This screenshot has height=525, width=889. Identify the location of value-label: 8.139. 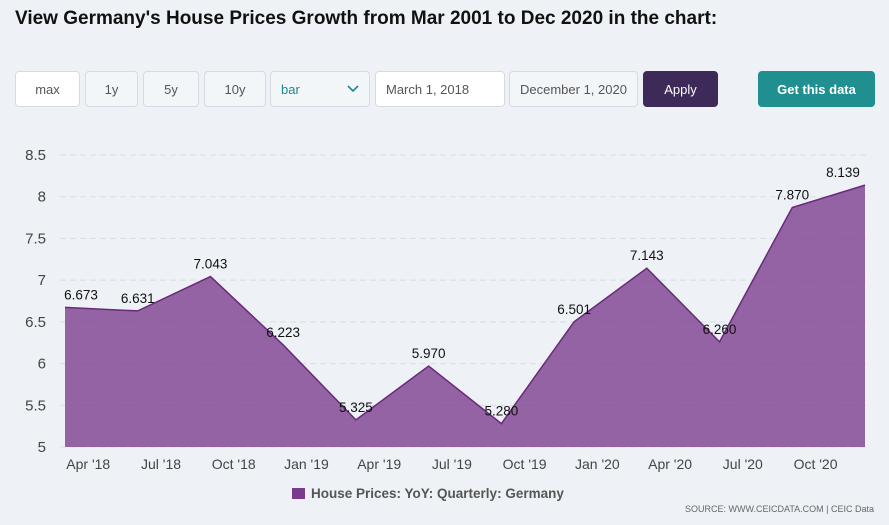
(843, 172).